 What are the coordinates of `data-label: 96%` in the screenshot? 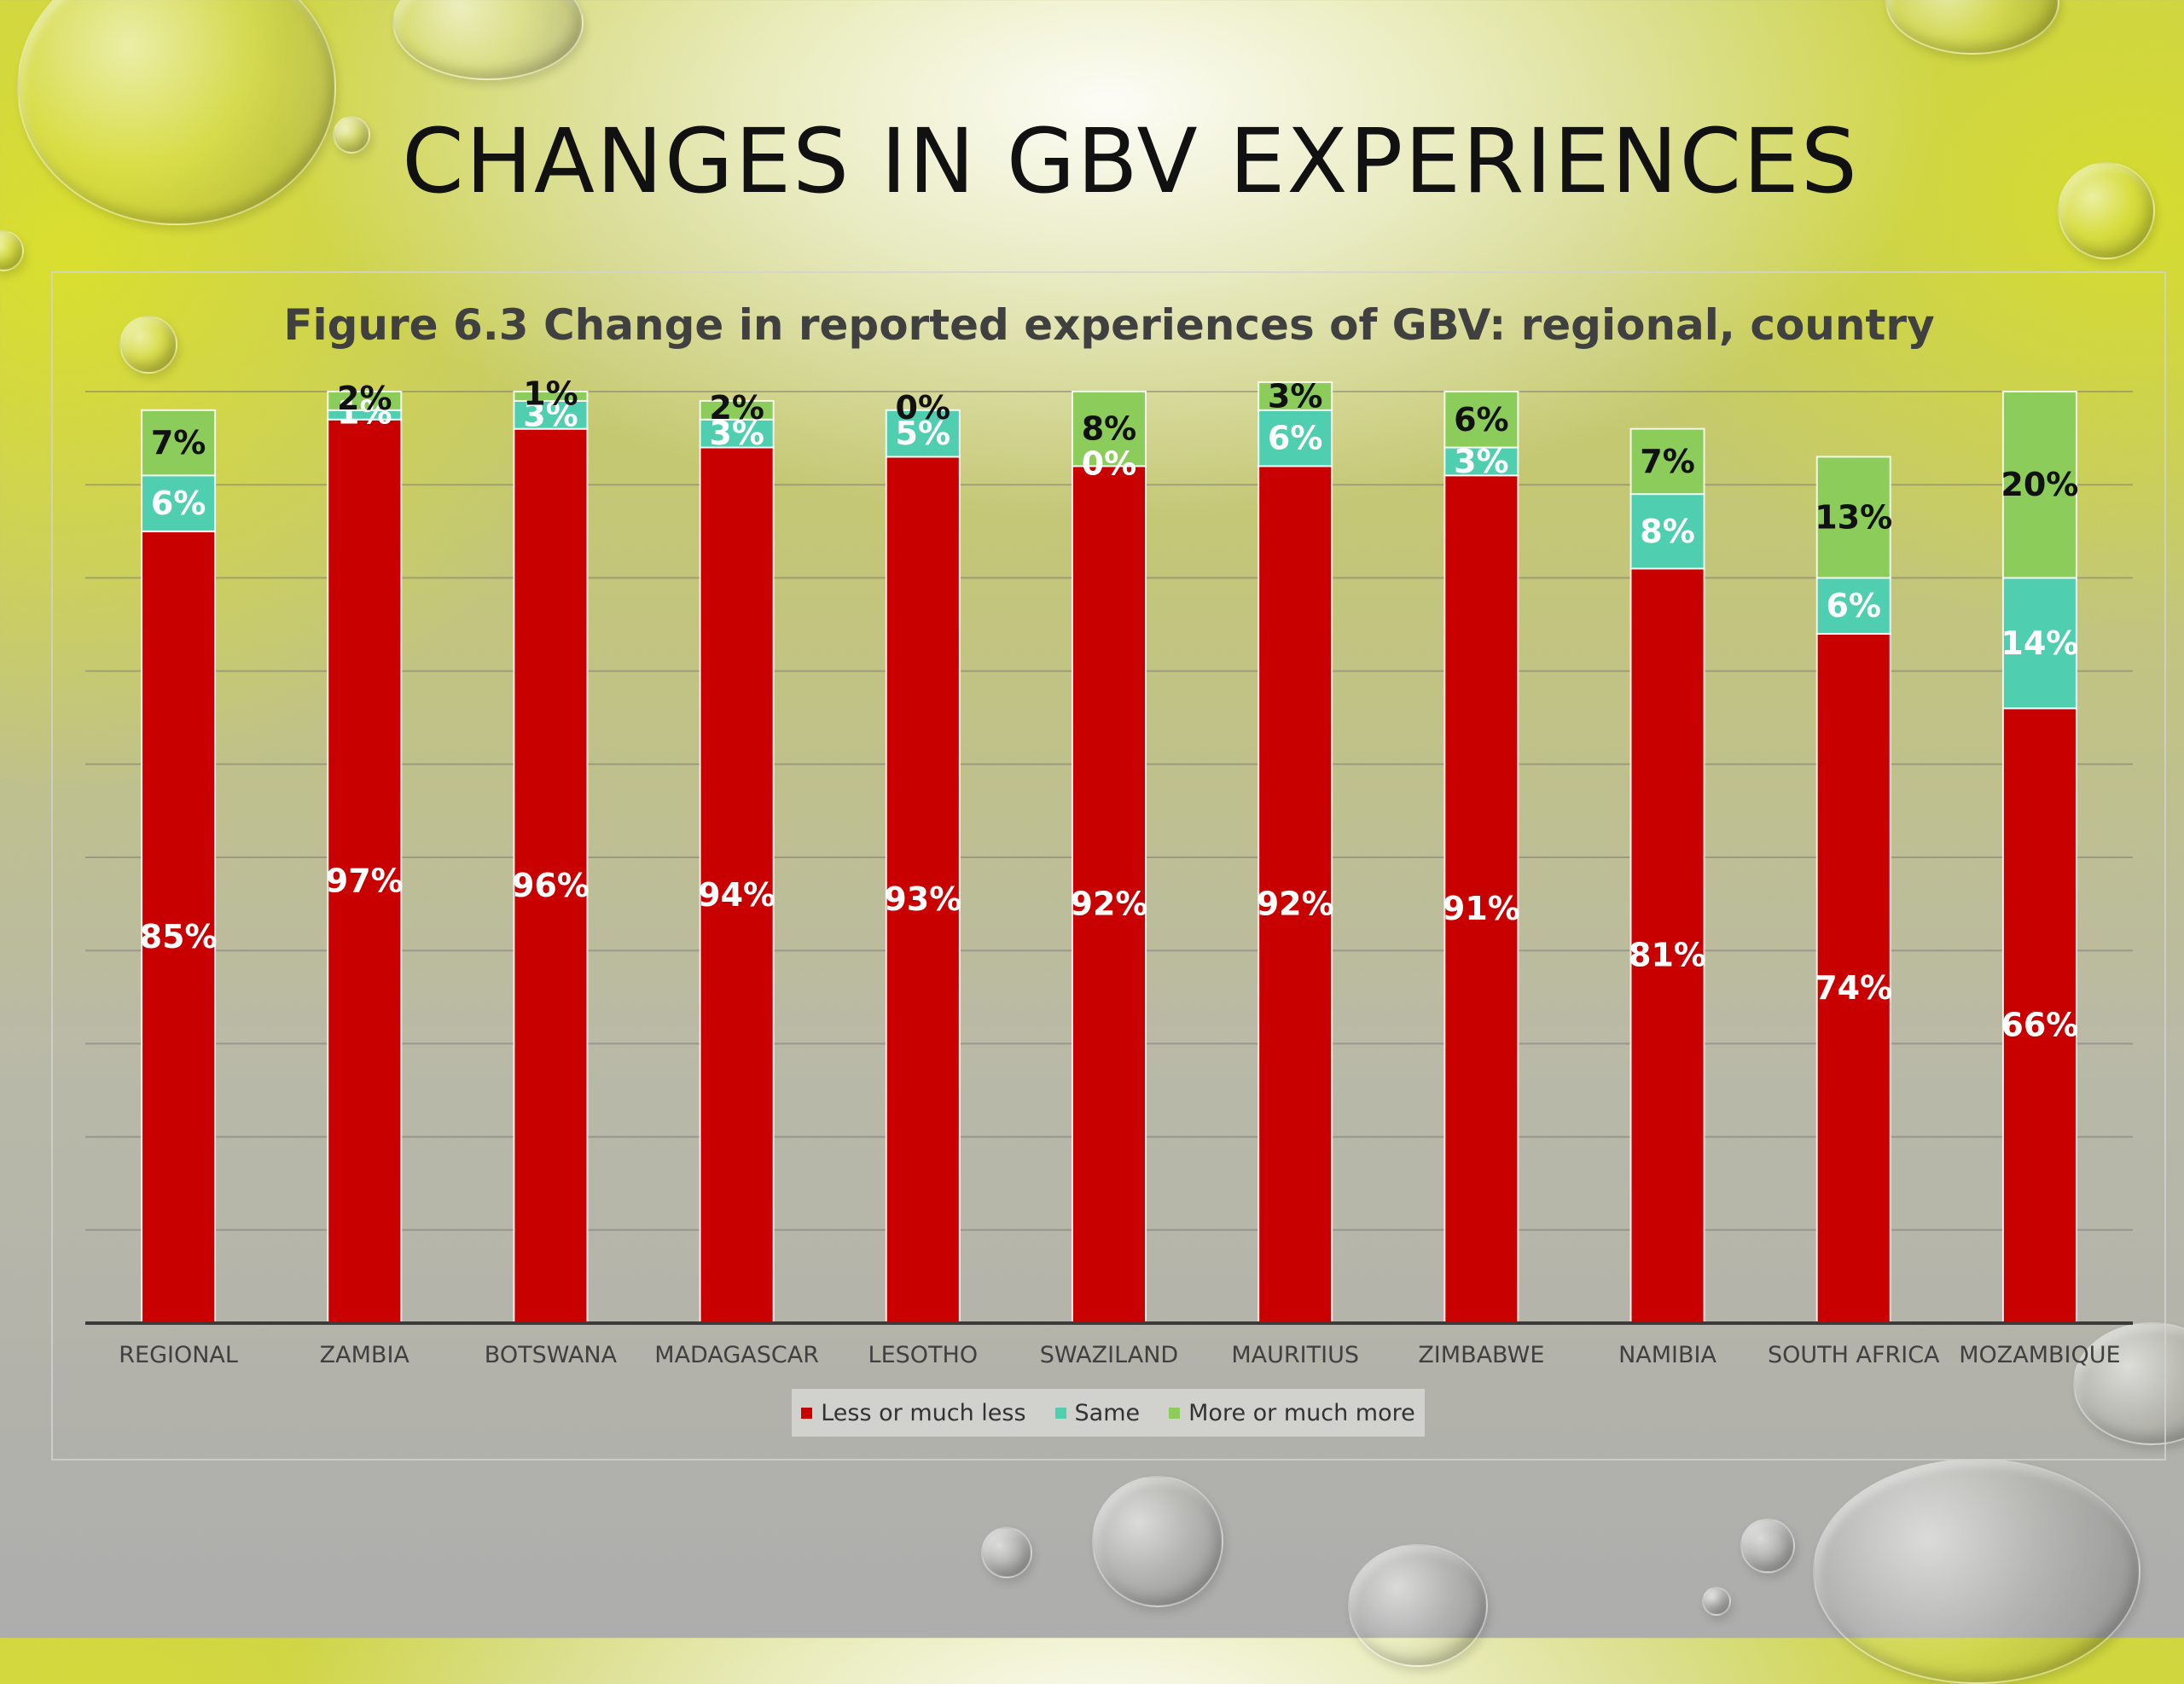 It's located at (551, 886).